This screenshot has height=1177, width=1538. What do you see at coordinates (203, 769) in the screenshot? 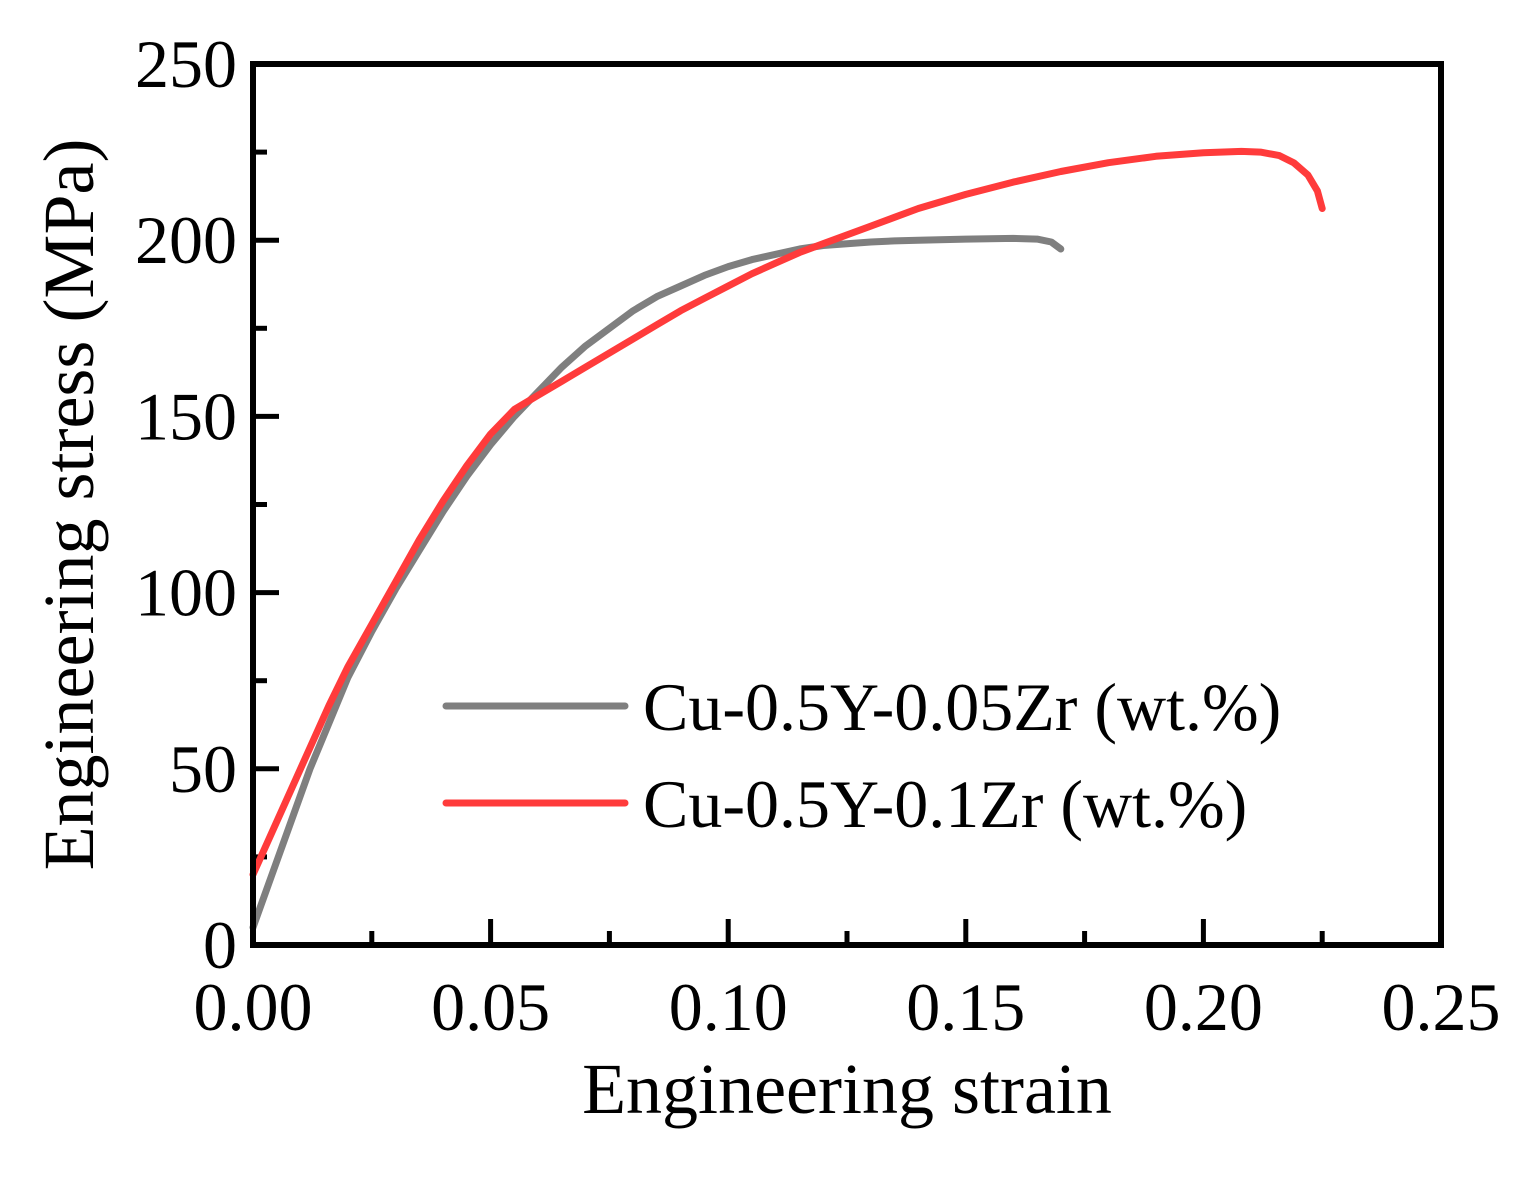
I see `y-tick-label: 50` at bounding box center [203, 769].